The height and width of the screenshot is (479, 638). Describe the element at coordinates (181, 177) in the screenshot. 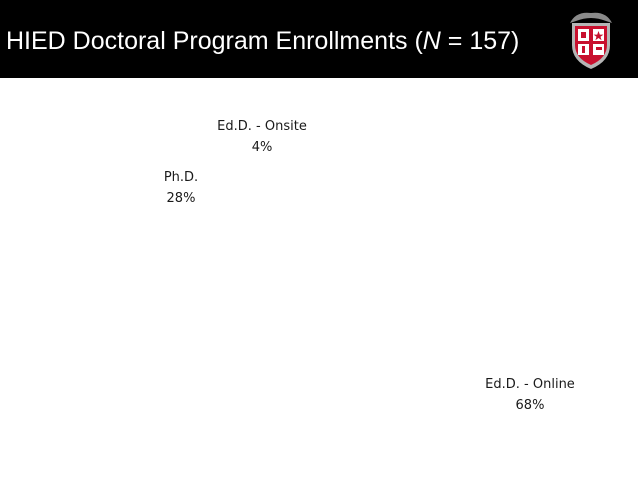

I see `slice-category-phd: Ph.D.` at that location.